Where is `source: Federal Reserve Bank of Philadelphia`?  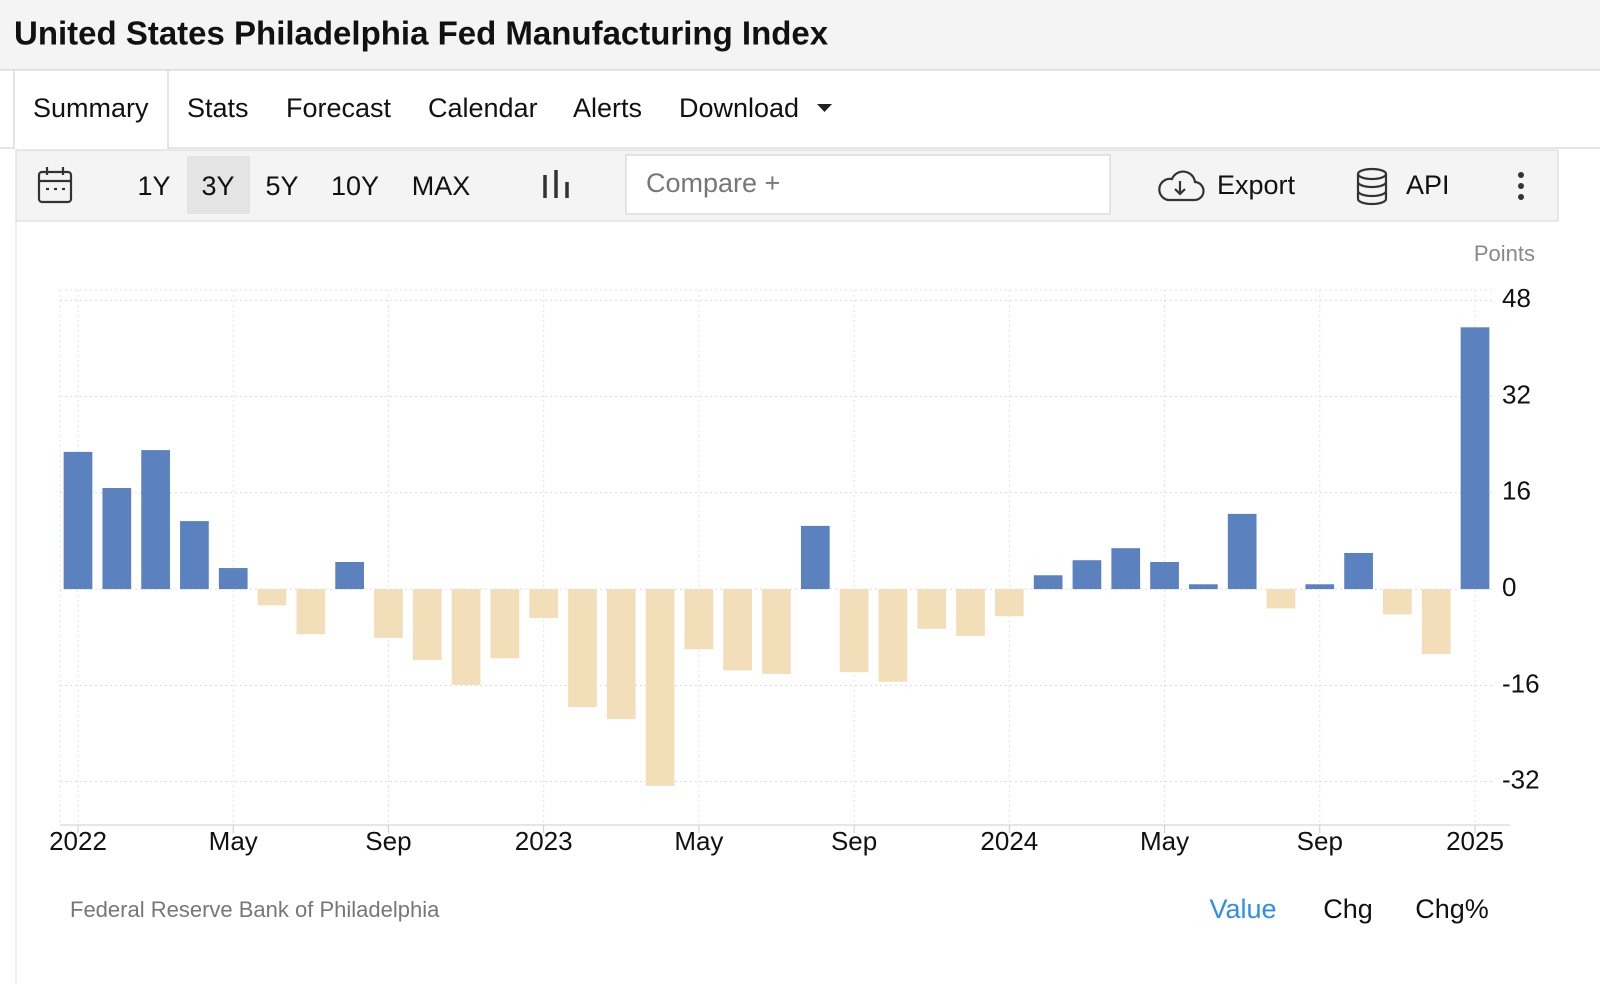 source: Federal Reserve Bank of Philadelphia is located at coordinates (255, 909).